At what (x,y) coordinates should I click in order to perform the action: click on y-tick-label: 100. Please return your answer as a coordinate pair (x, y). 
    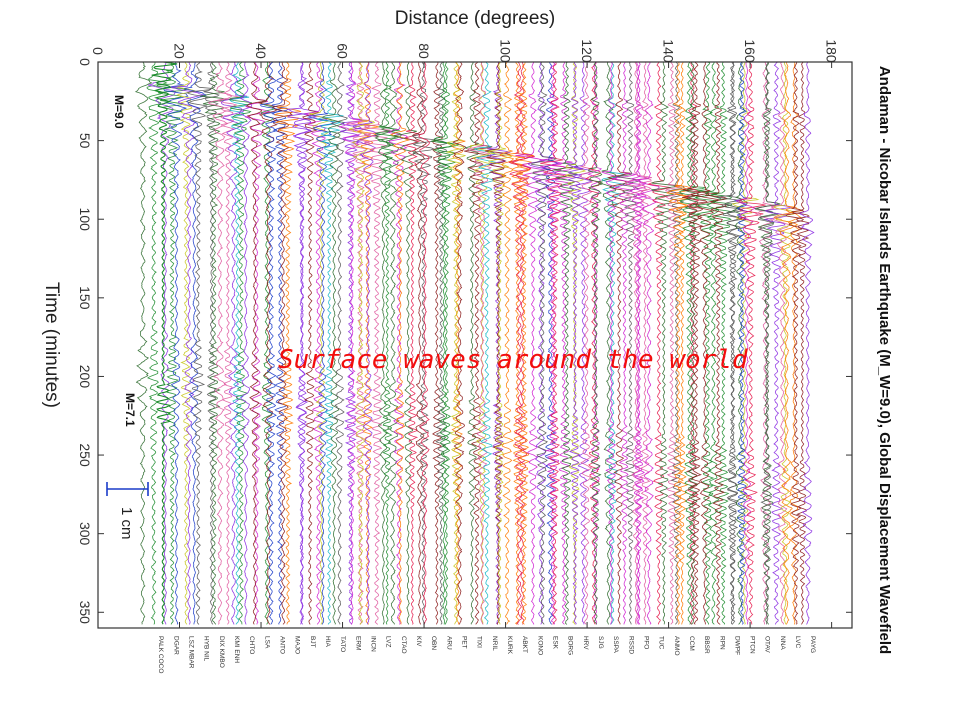
    Looking at the image, I should click on (85, 220).